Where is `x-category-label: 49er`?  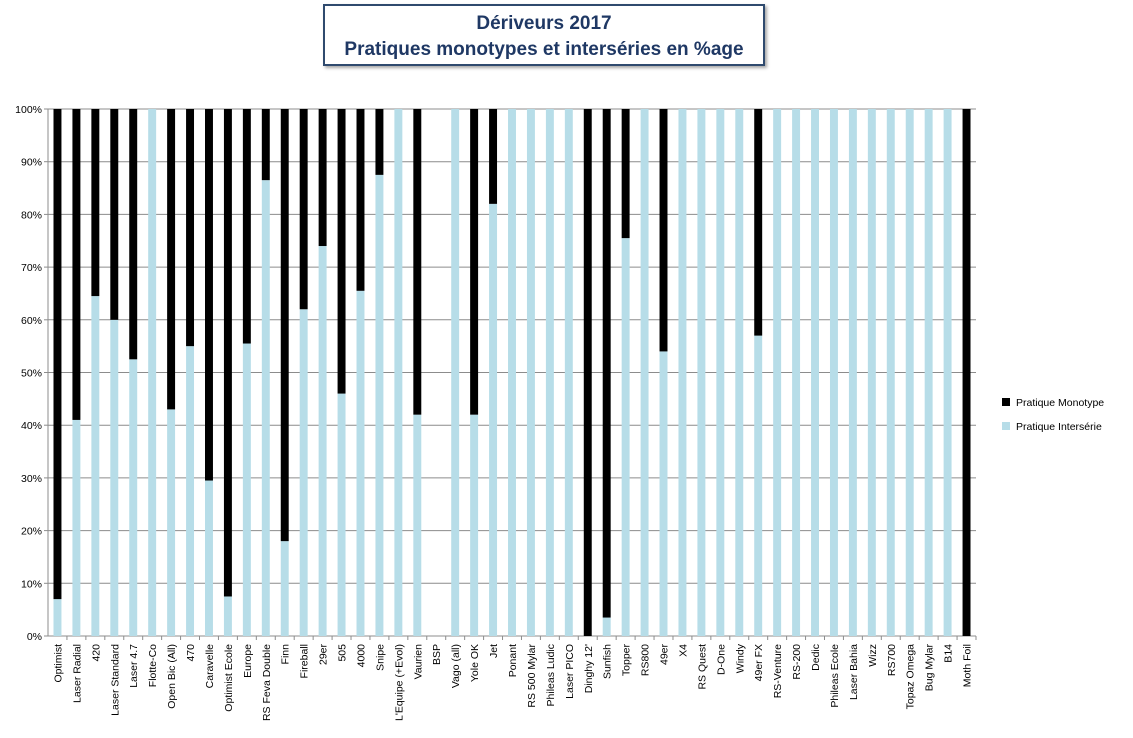 x-category-label: 49er is located at coordinates (665, 654).